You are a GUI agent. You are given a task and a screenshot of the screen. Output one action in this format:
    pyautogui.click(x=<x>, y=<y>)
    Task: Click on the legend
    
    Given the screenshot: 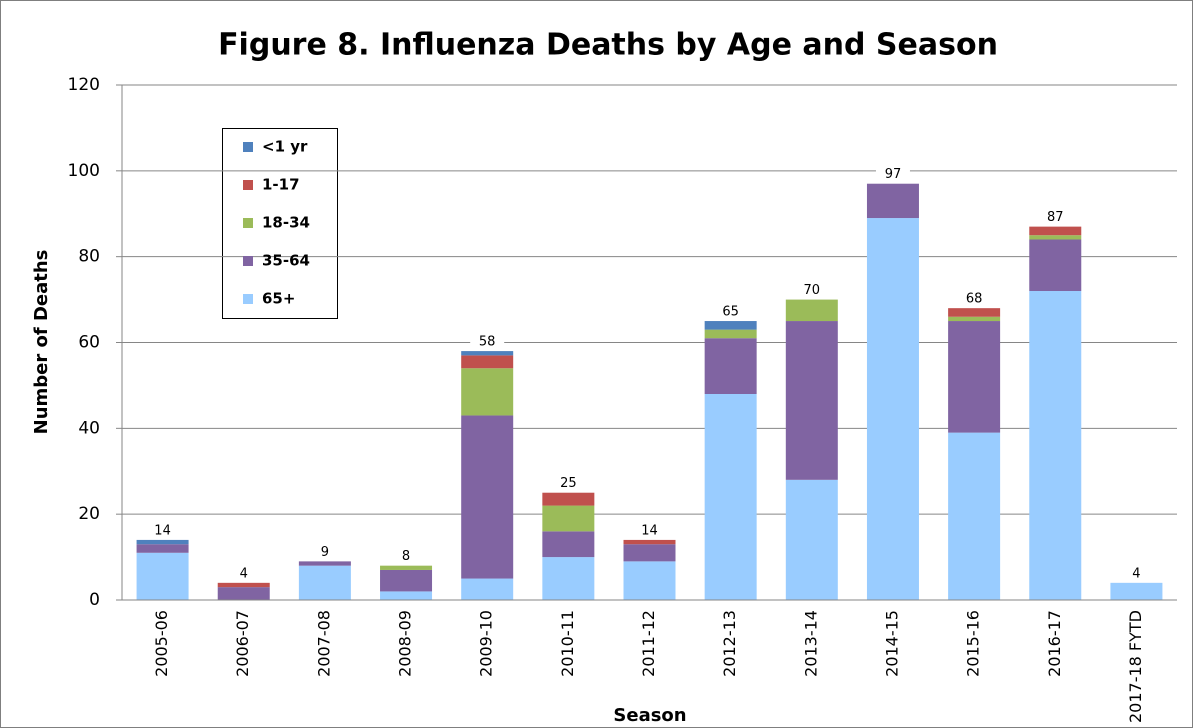 What is the action you would take?
    pyautogui.click(x=280, y=223)
    